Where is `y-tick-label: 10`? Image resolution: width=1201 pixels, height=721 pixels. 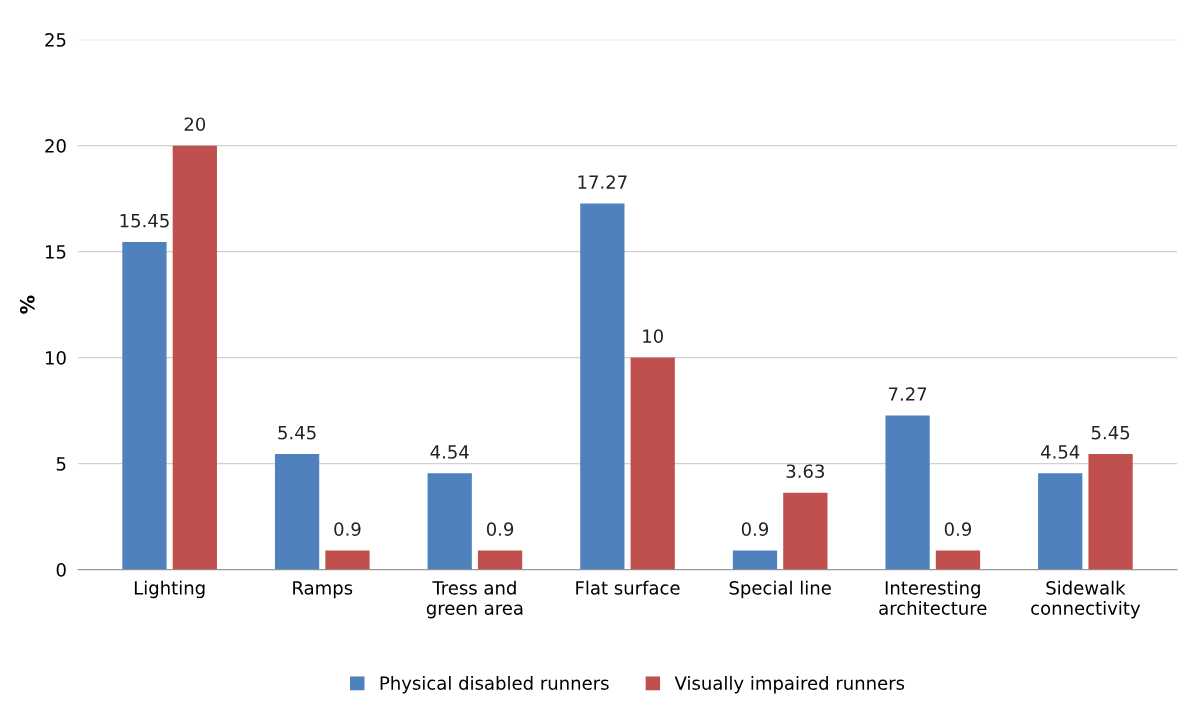 y-tick-label: 10 is located at coordinates (55, 358).